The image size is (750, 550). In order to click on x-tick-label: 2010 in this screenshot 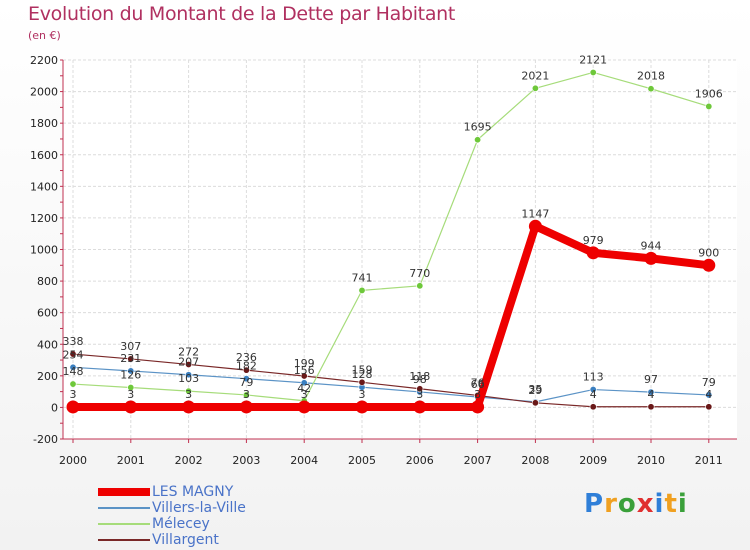, I will do `click(651, 460)`.